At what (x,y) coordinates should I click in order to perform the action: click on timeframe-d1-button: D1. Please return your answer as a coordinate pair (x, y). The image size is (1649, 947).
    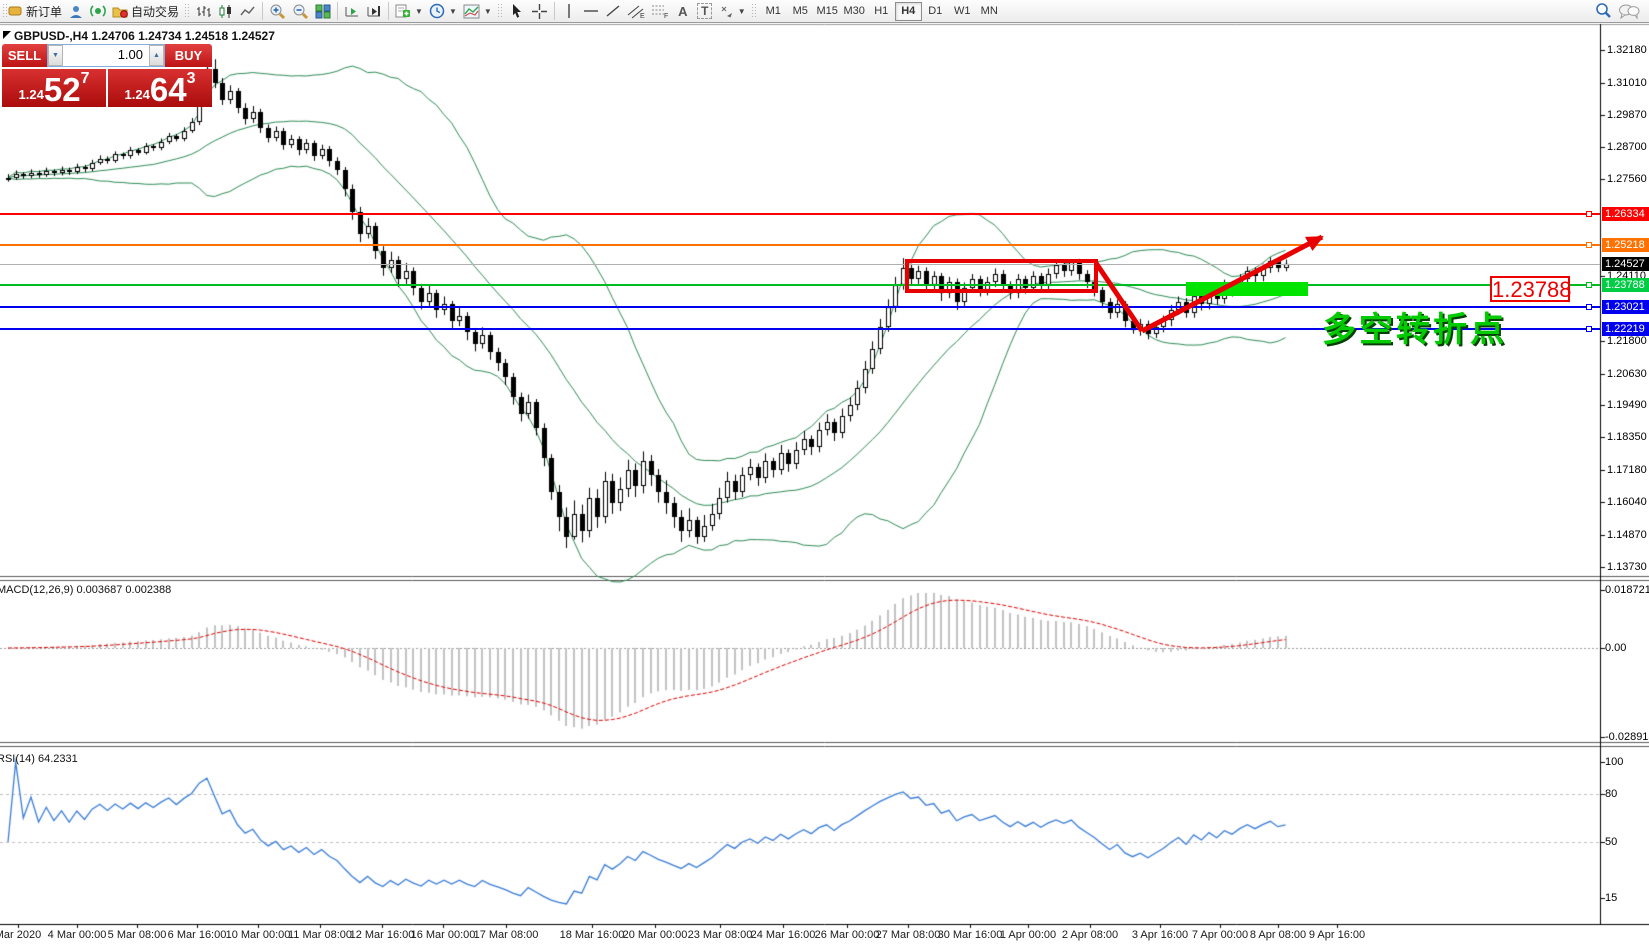
    Looking at the image, I should click on (935, 11).